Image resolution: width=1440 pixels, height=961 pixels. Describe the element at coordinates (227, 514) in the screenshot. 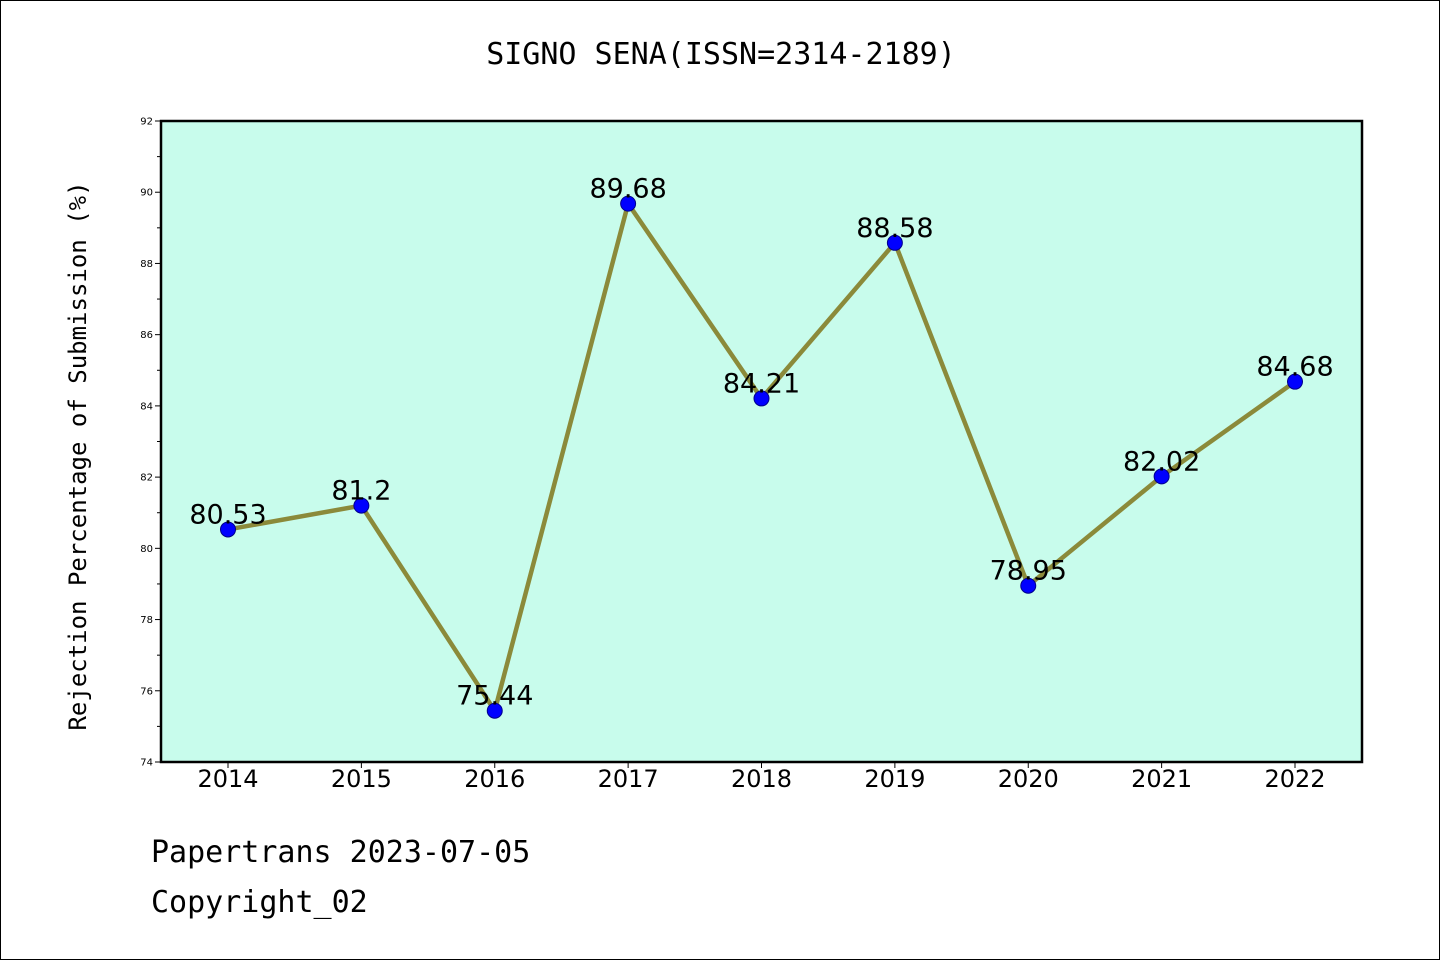

I see `data-label: 80.53` at that location.